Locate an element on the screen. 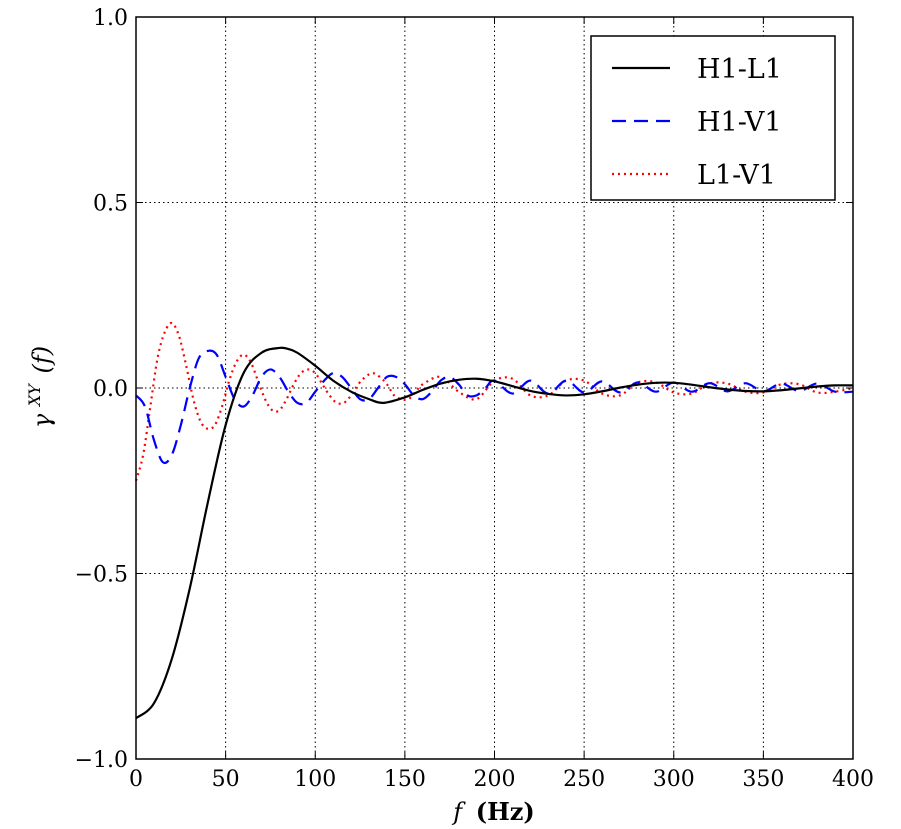 The height and width of the screenshot is (829, 901). x-tick-label: 300 is located at coordinates (674, 779).